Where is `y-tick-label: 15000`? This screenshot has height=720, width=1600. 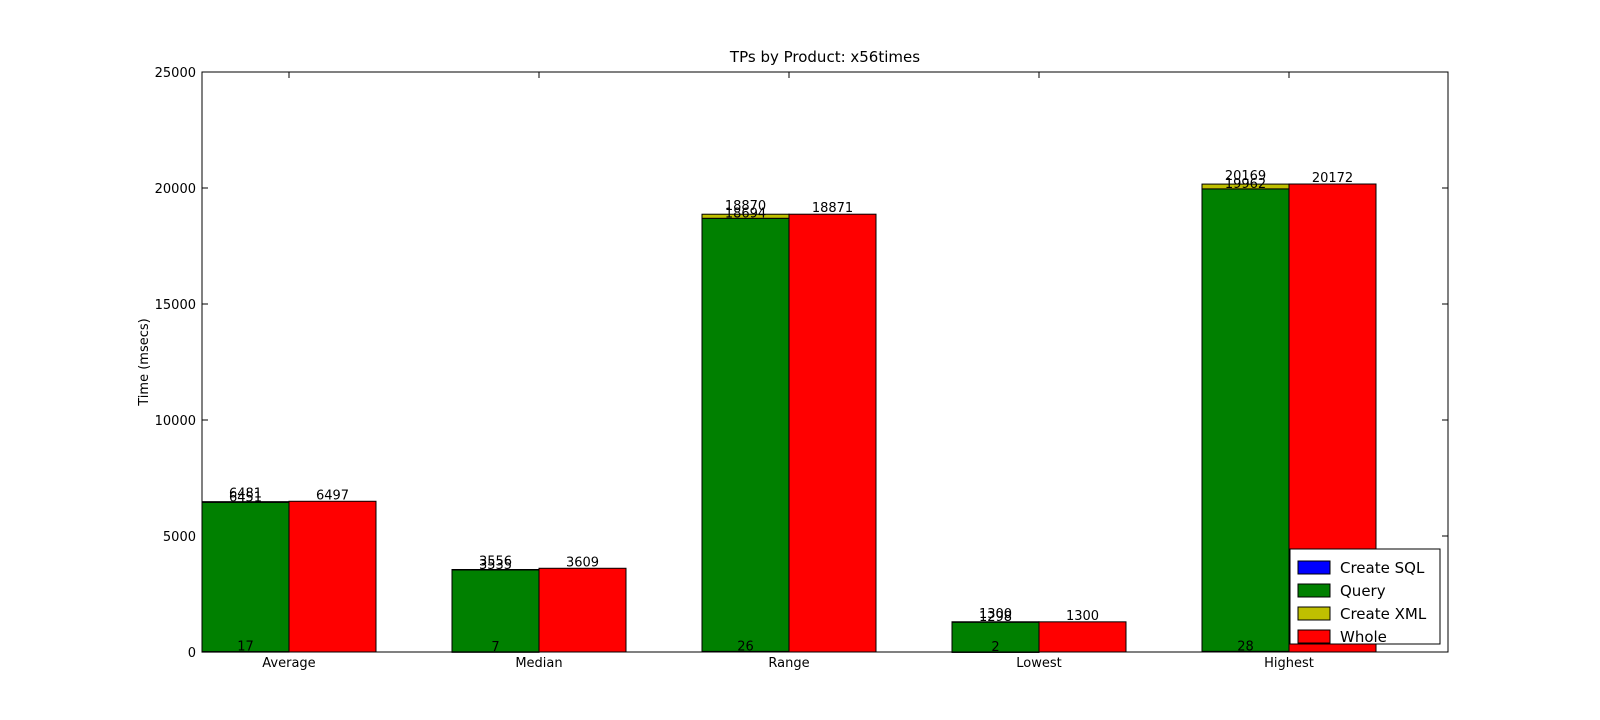 y-tick-label: 15000 is located at coordinates (175, 305).